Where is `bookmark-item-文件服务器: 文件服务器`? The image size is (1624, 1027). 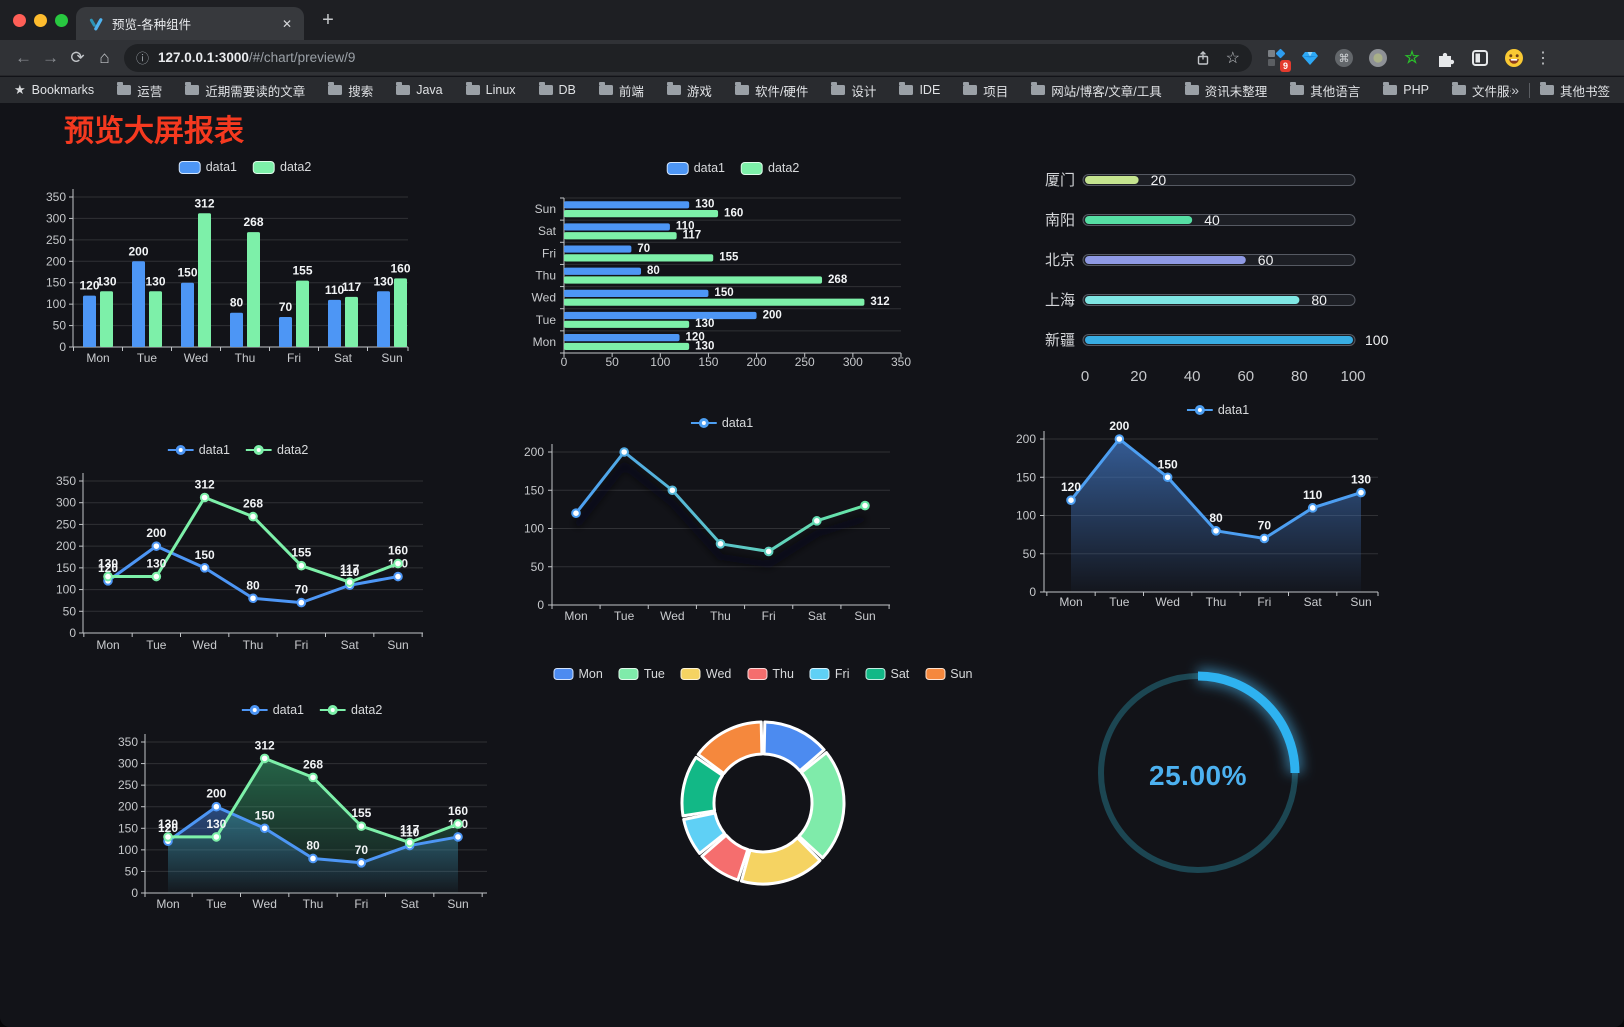 bookmark-item-文件服务器: 文件服务器 is located at coordinates (1481, 90).